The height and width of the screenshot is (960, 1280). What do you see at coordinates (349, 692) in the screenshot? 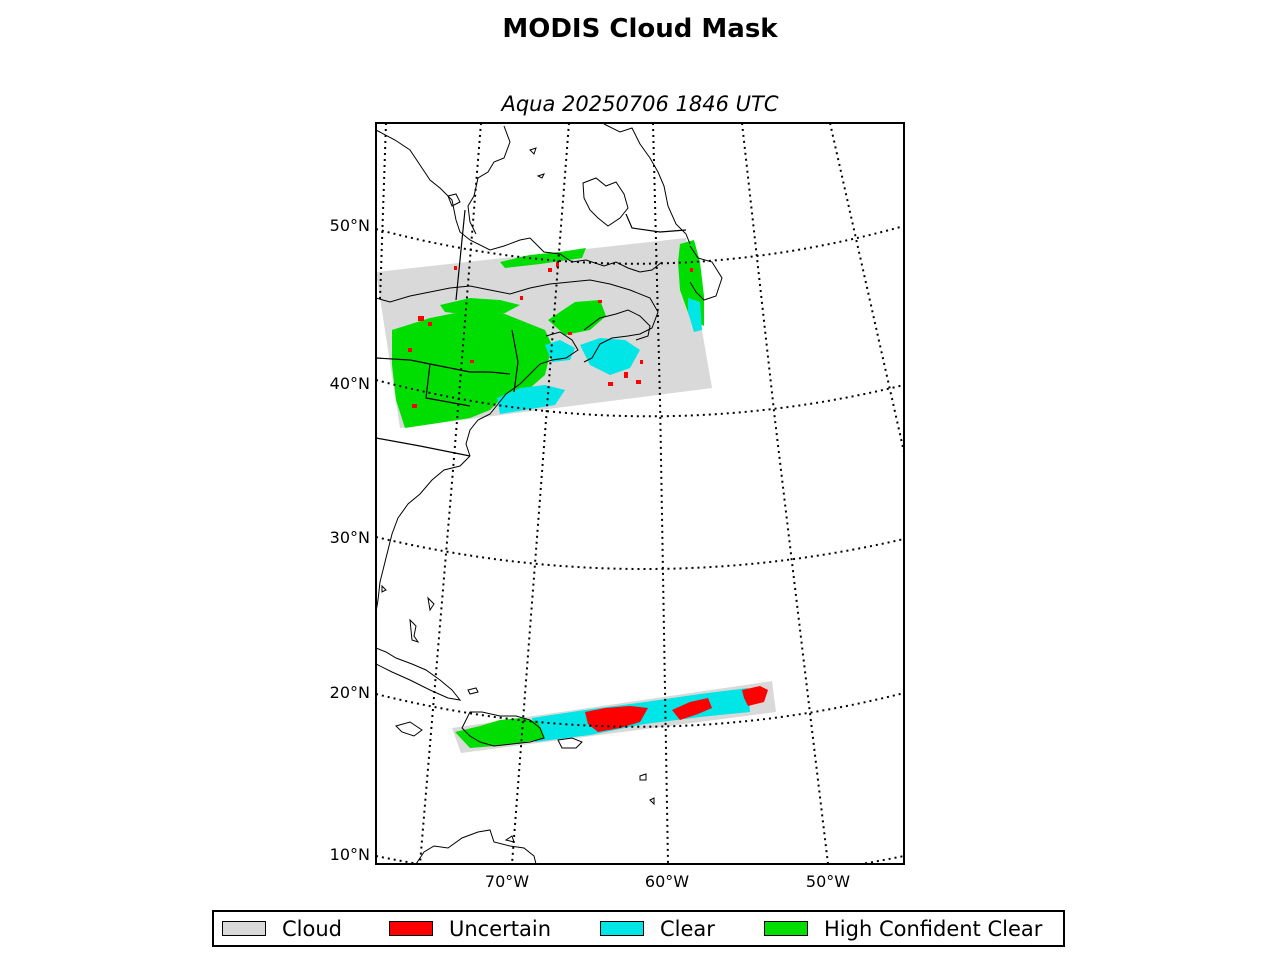
I see `lat-label-20n: 20°N` at bounding box center [349, 692].